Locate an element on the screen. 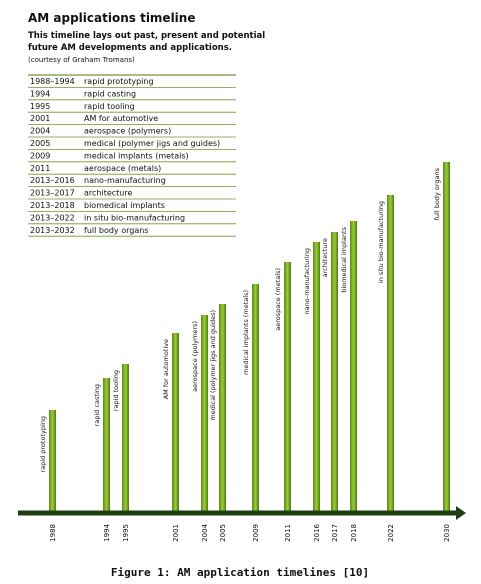 Image resolution: width=481 pixels, height=584 pixels. cell: full body organs is located at coordinates (116, 230).